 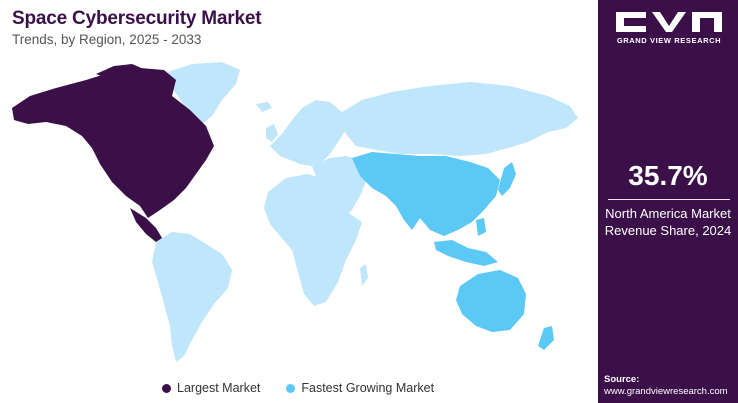 What do you see at coordinates (669, 22) in the screenshot?
I see `logo-mark-icon` at bounding box center [669, 22].